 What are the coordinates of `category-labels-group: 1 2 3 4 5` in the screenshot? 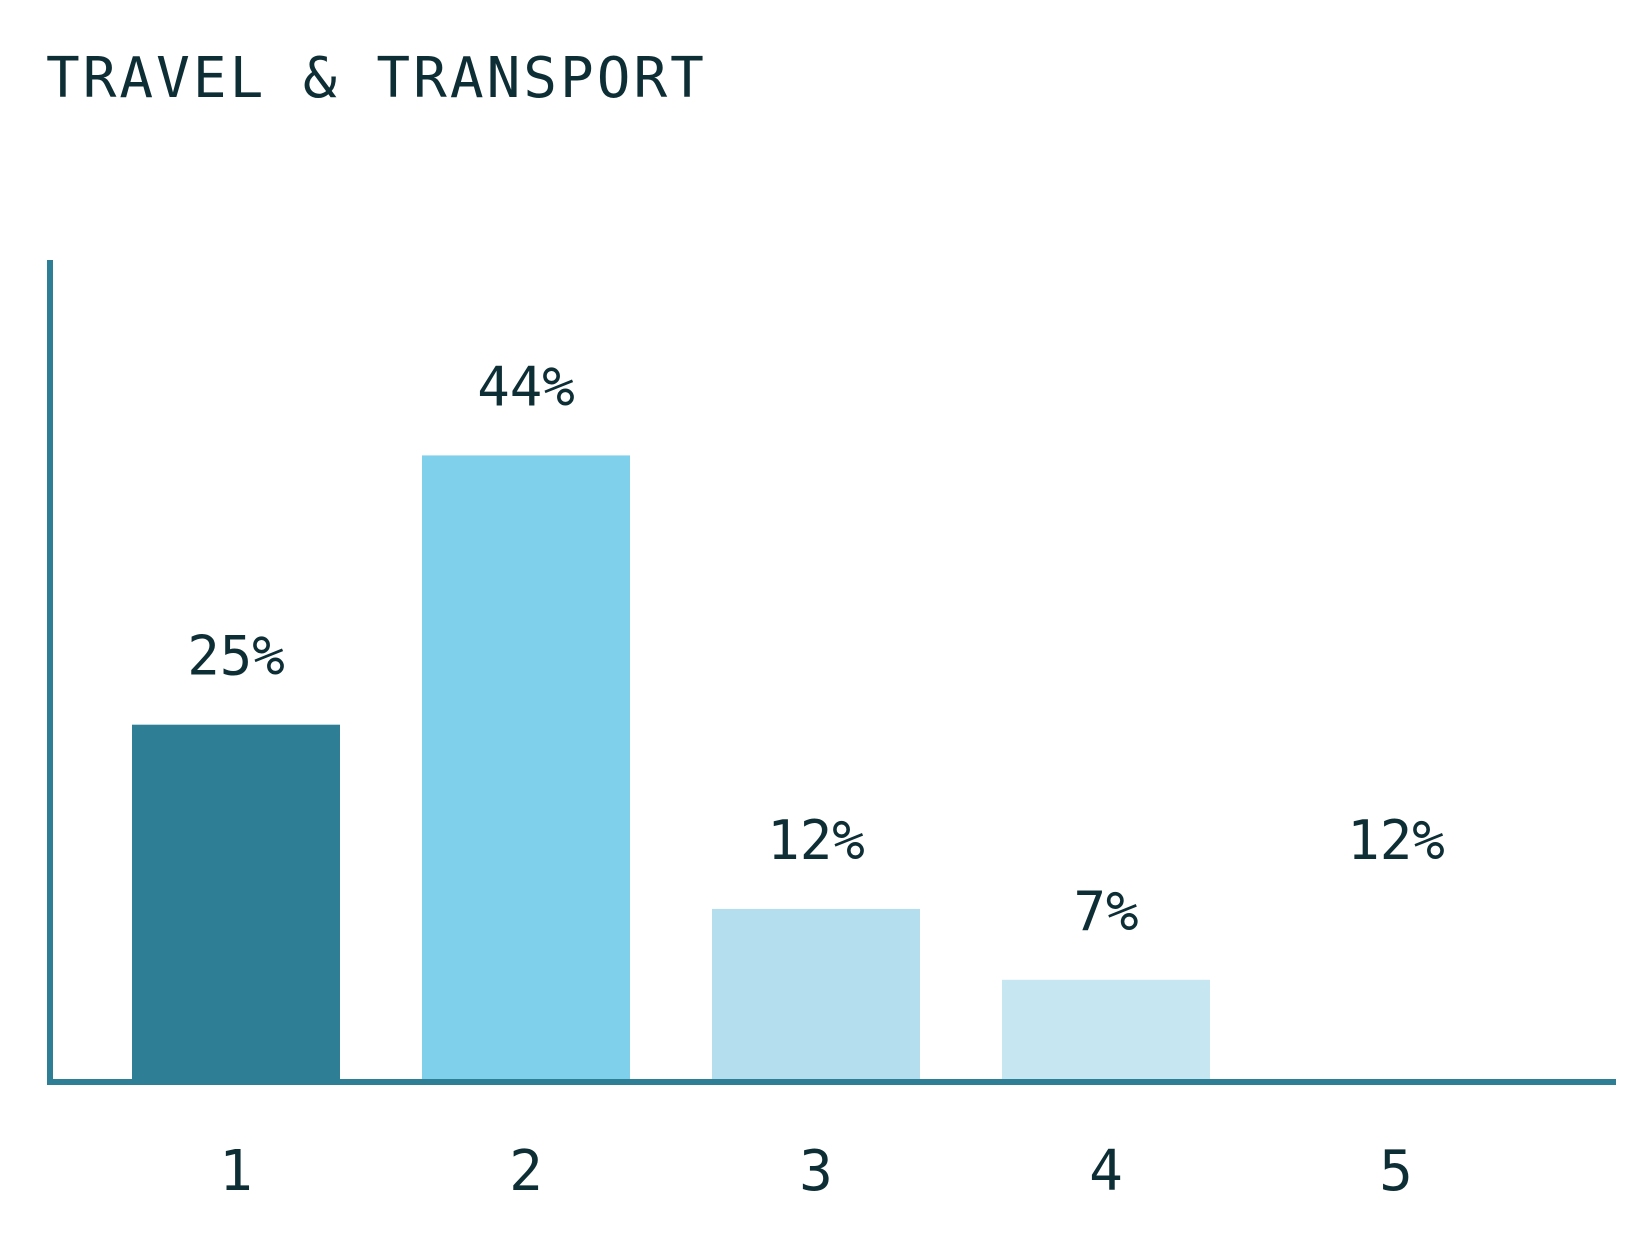 It's located at (816, 1171).